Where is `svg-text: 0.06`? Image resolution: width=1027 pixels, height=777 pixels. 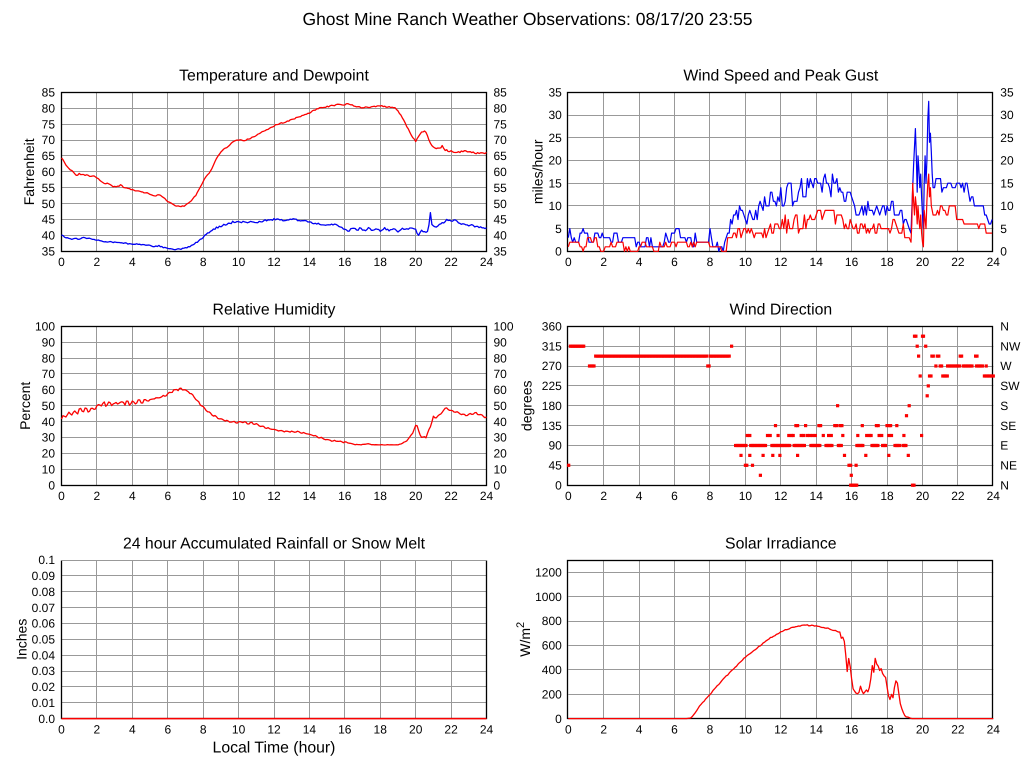 svg-text: 0.06 is located at coordinates (44, 624).